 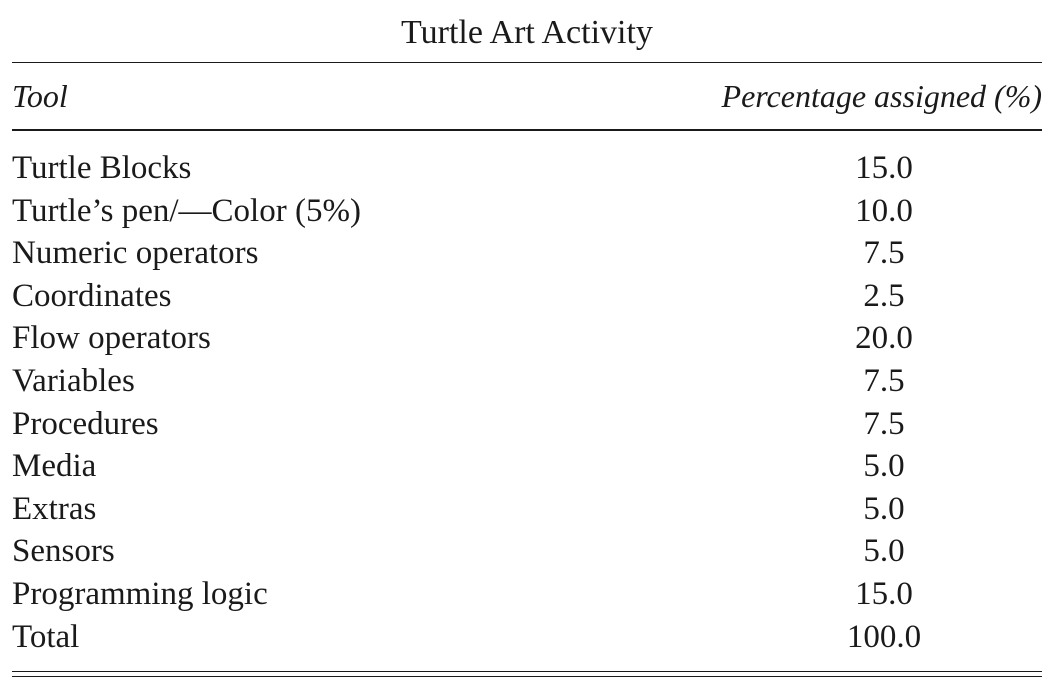 I want to click on bottom-double-rule, so click(x=527, y=674).